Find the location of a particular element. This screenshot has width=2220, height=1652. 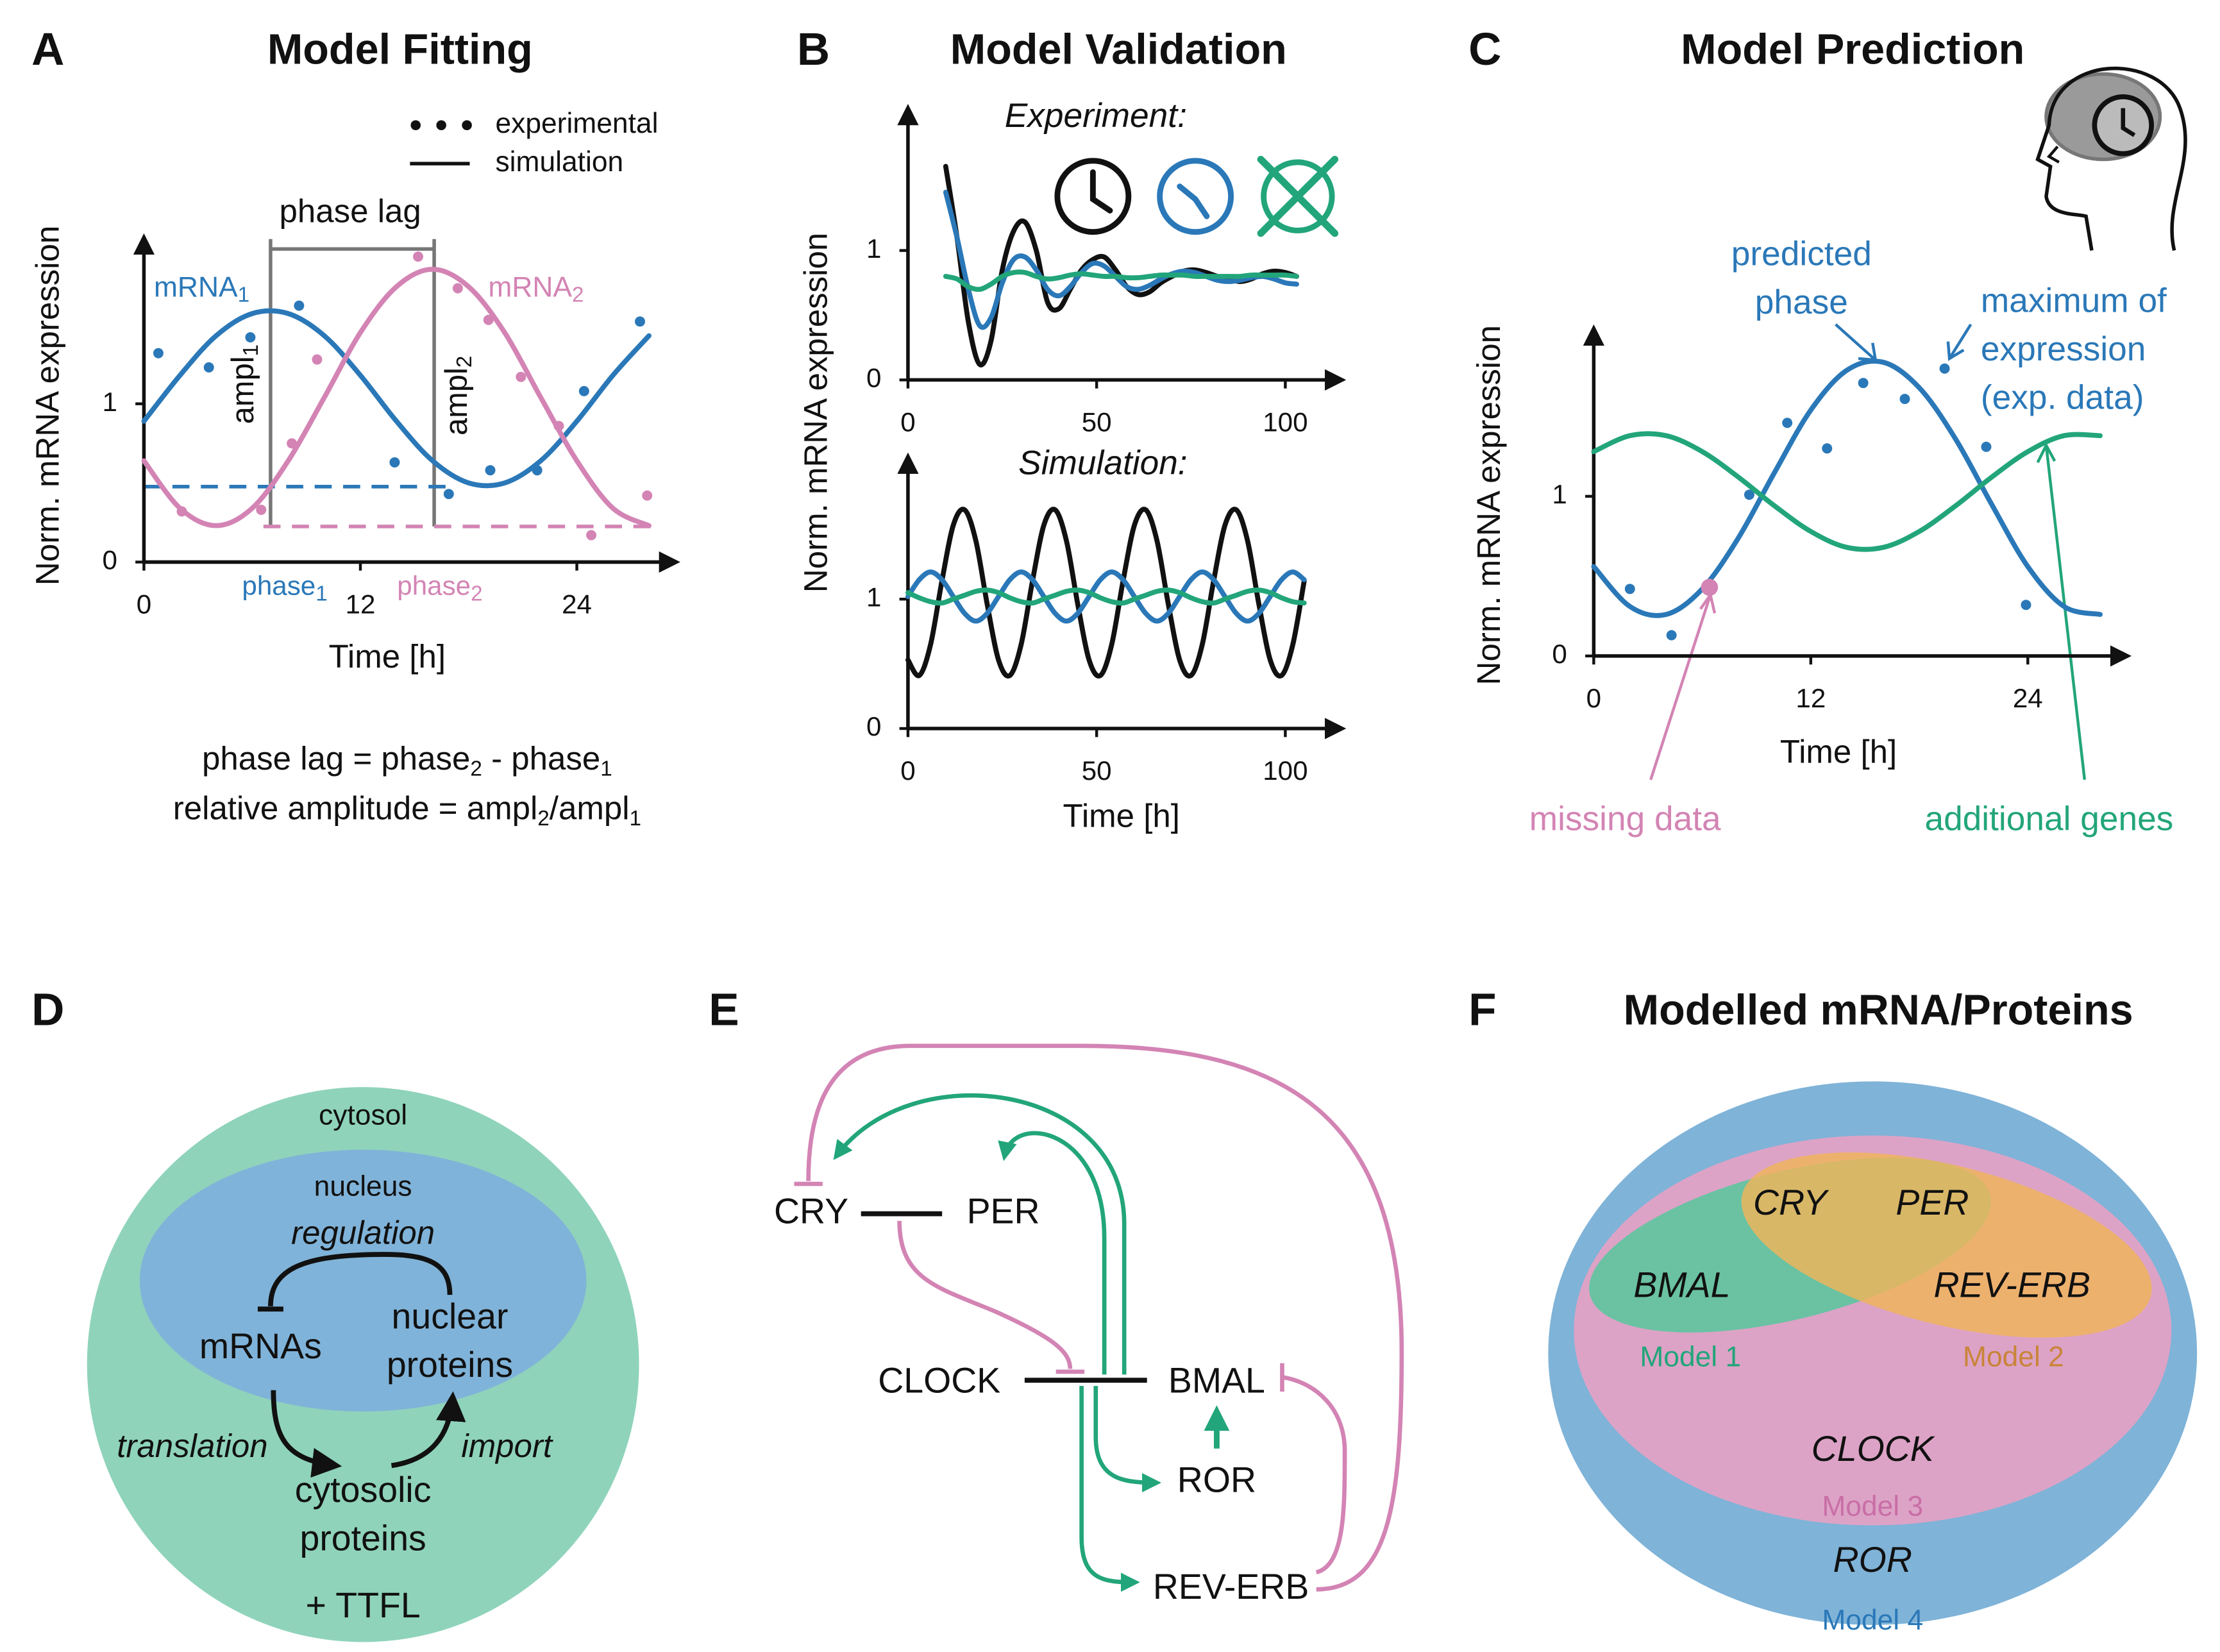

clock-icon is located at coordinates (1196, 196).